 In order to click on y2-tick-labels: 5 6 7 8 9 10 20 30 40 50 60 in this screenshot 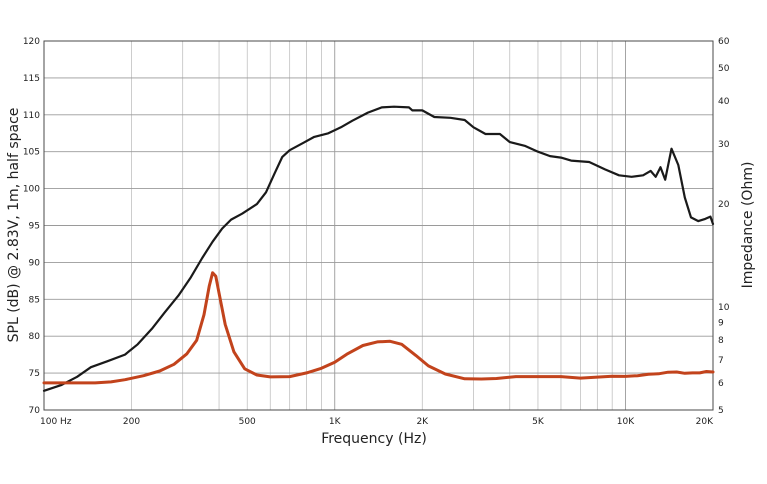, I will do `click(724, 226)`.